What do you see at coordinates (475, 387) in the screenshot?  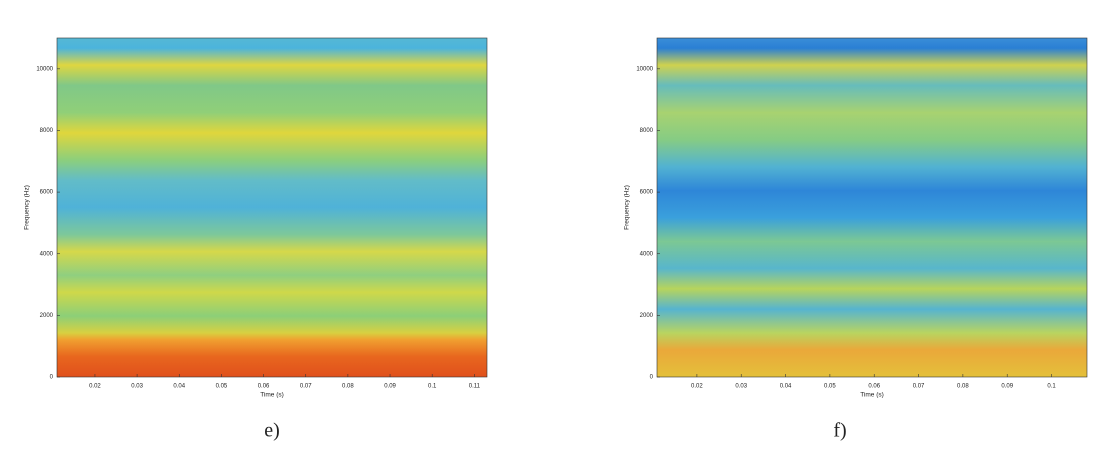 I see `x-tick-label: 0.11` at bounding box center [475, 387].